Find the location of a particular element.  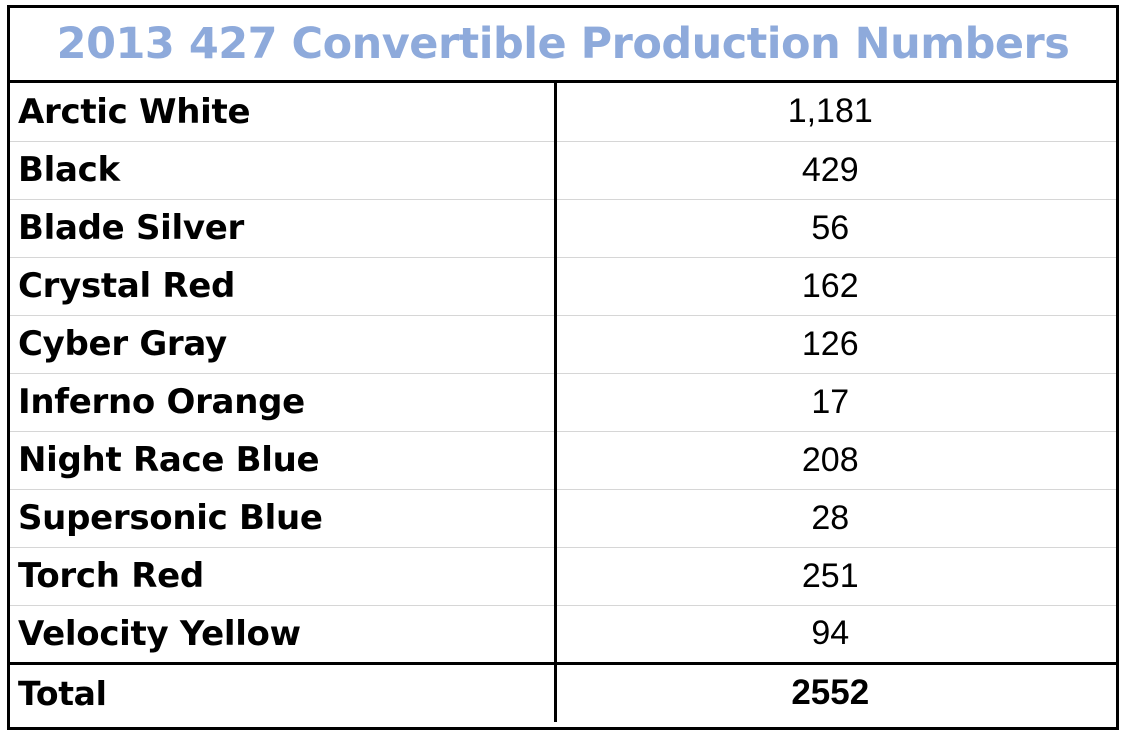

table-row: Cyber Gray 126 is located at coordinates (563, 344).